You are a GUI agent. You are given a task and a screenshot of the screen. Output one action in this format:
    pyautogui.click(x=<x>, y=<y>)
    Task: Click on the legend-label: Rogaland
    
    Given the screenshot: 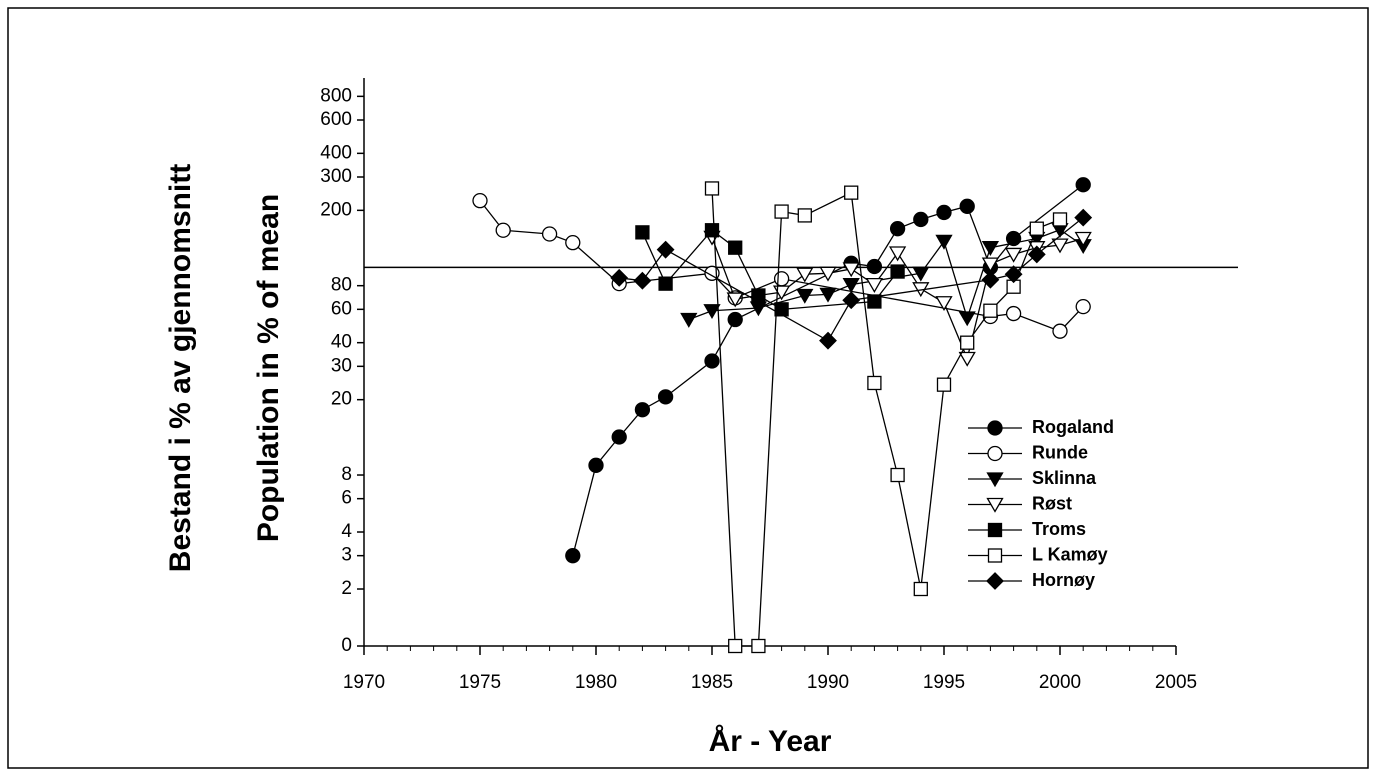 What is the action you would take?
    pyautogui.click(x=1073, y=427)
    